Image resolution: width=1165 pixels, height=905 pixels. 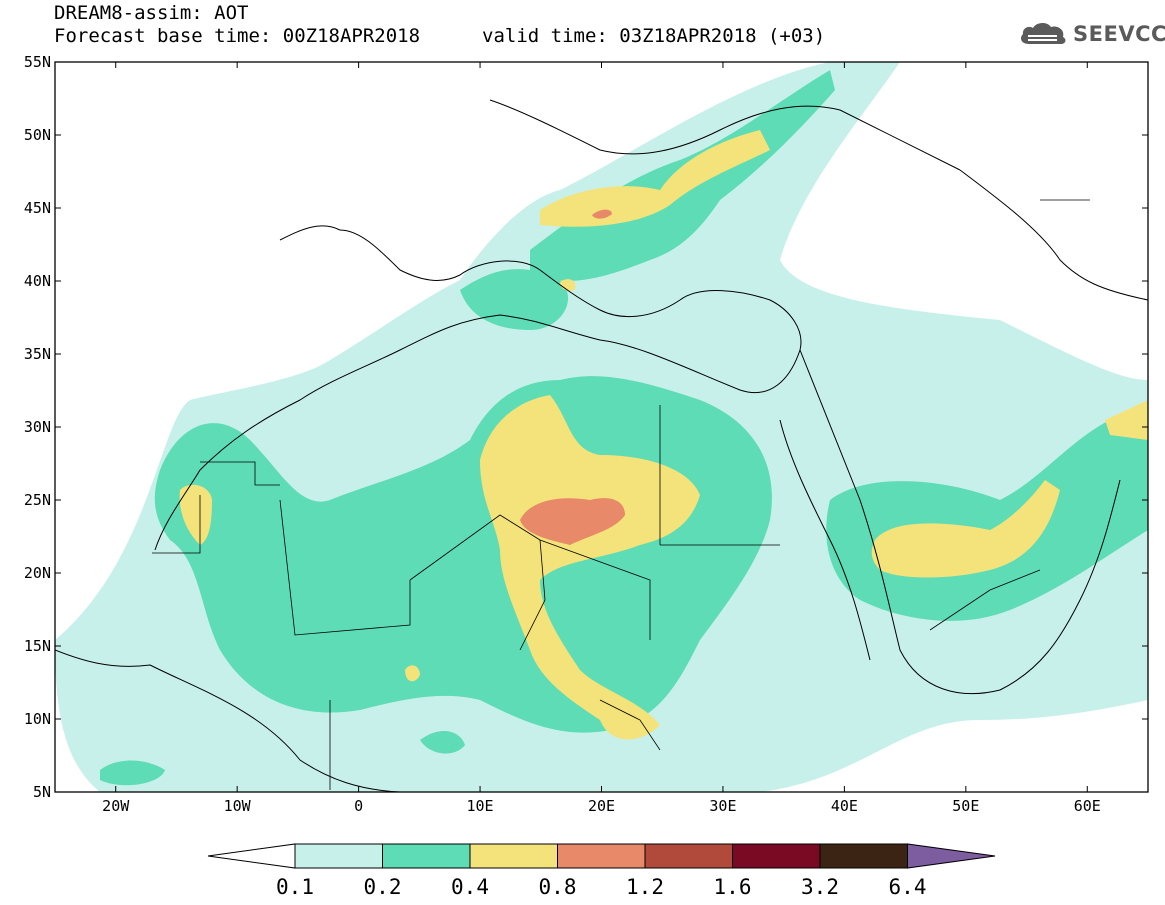 What do you see at coordinates (383, 887) in the screenshot?
I see `colorbar-label: 0.2` at bounding box center [383, 887].